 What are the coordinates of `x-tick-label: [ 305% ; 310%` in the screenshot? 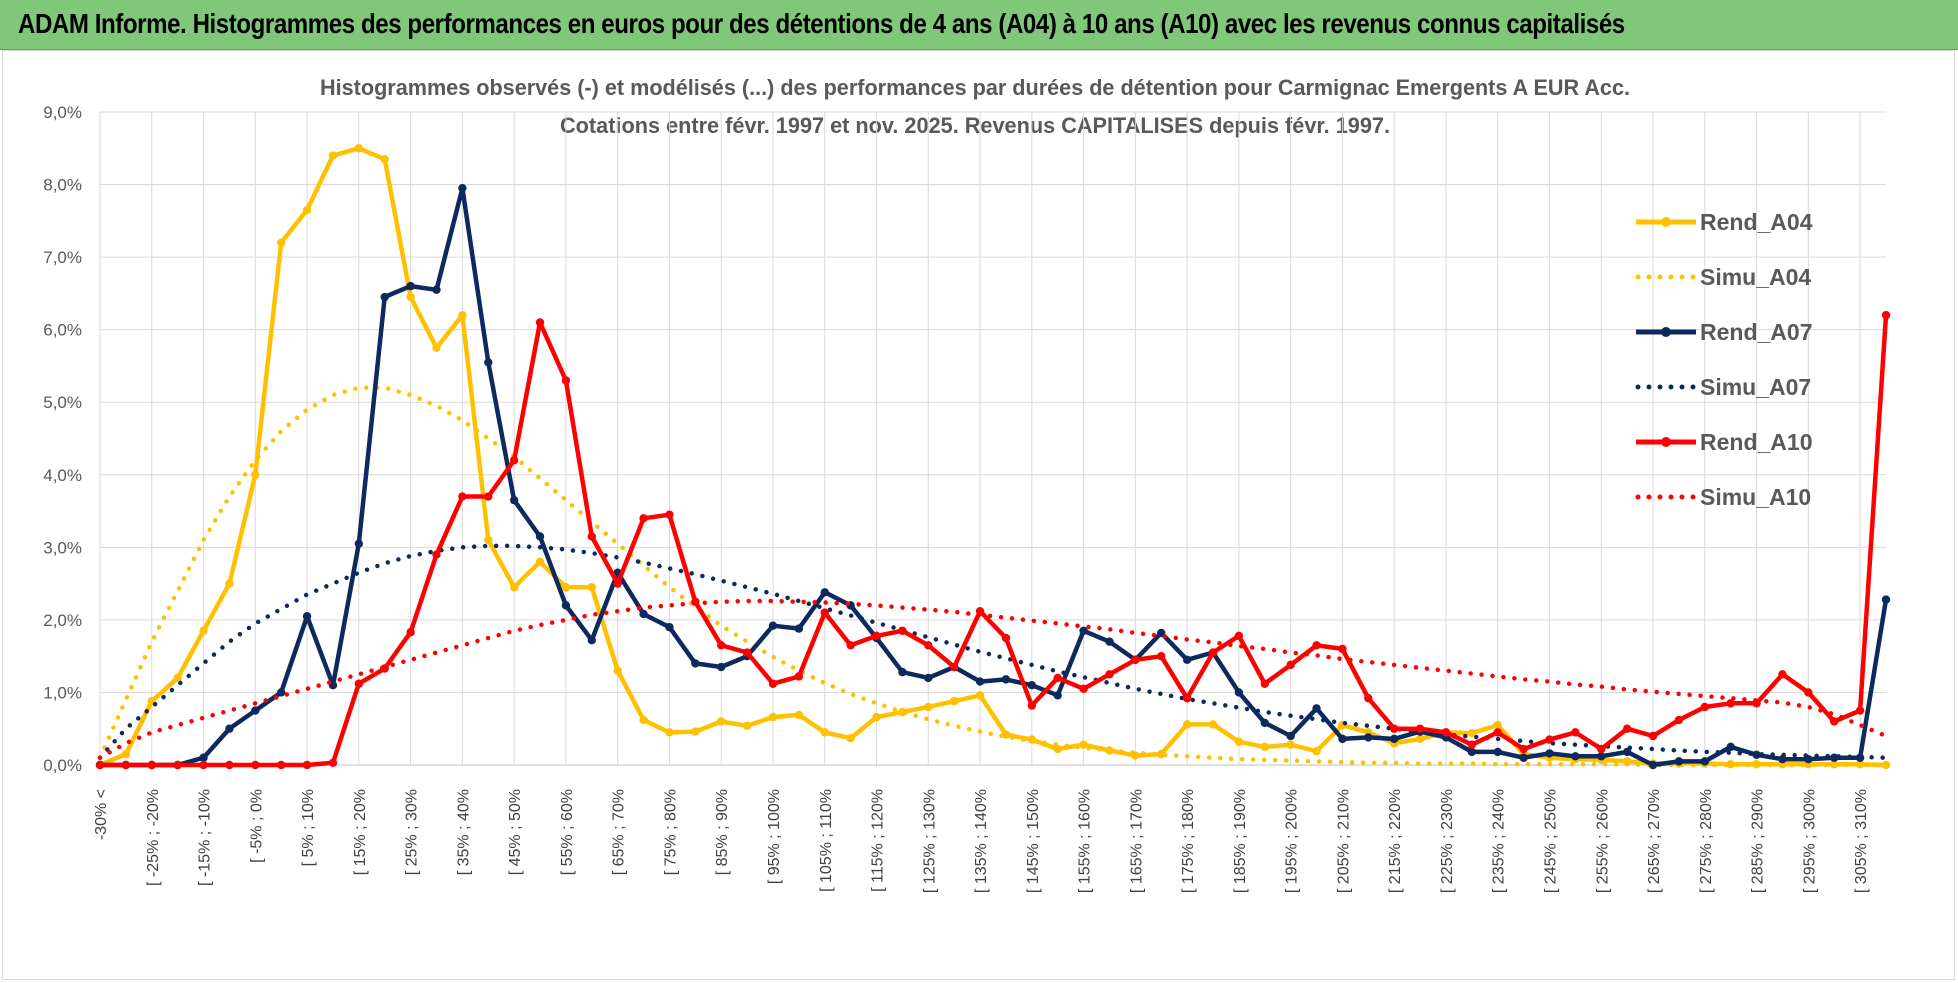 It's located at (1861, 841).